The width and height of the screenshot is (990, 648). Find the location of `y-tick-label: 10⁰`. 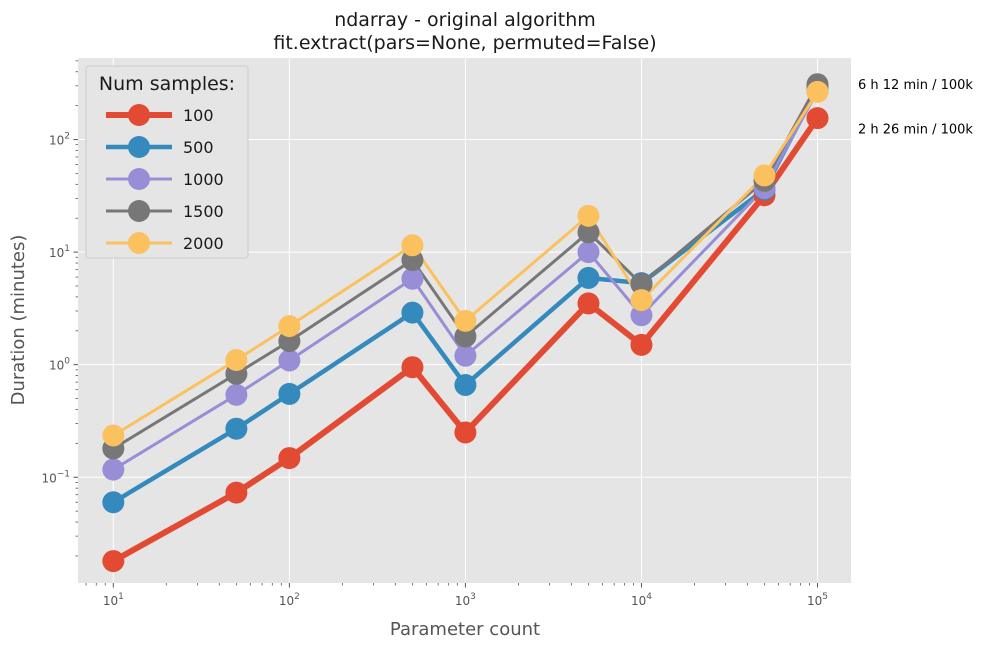

y-tick-label: 10⁰ is located at coordinates (59, 365).